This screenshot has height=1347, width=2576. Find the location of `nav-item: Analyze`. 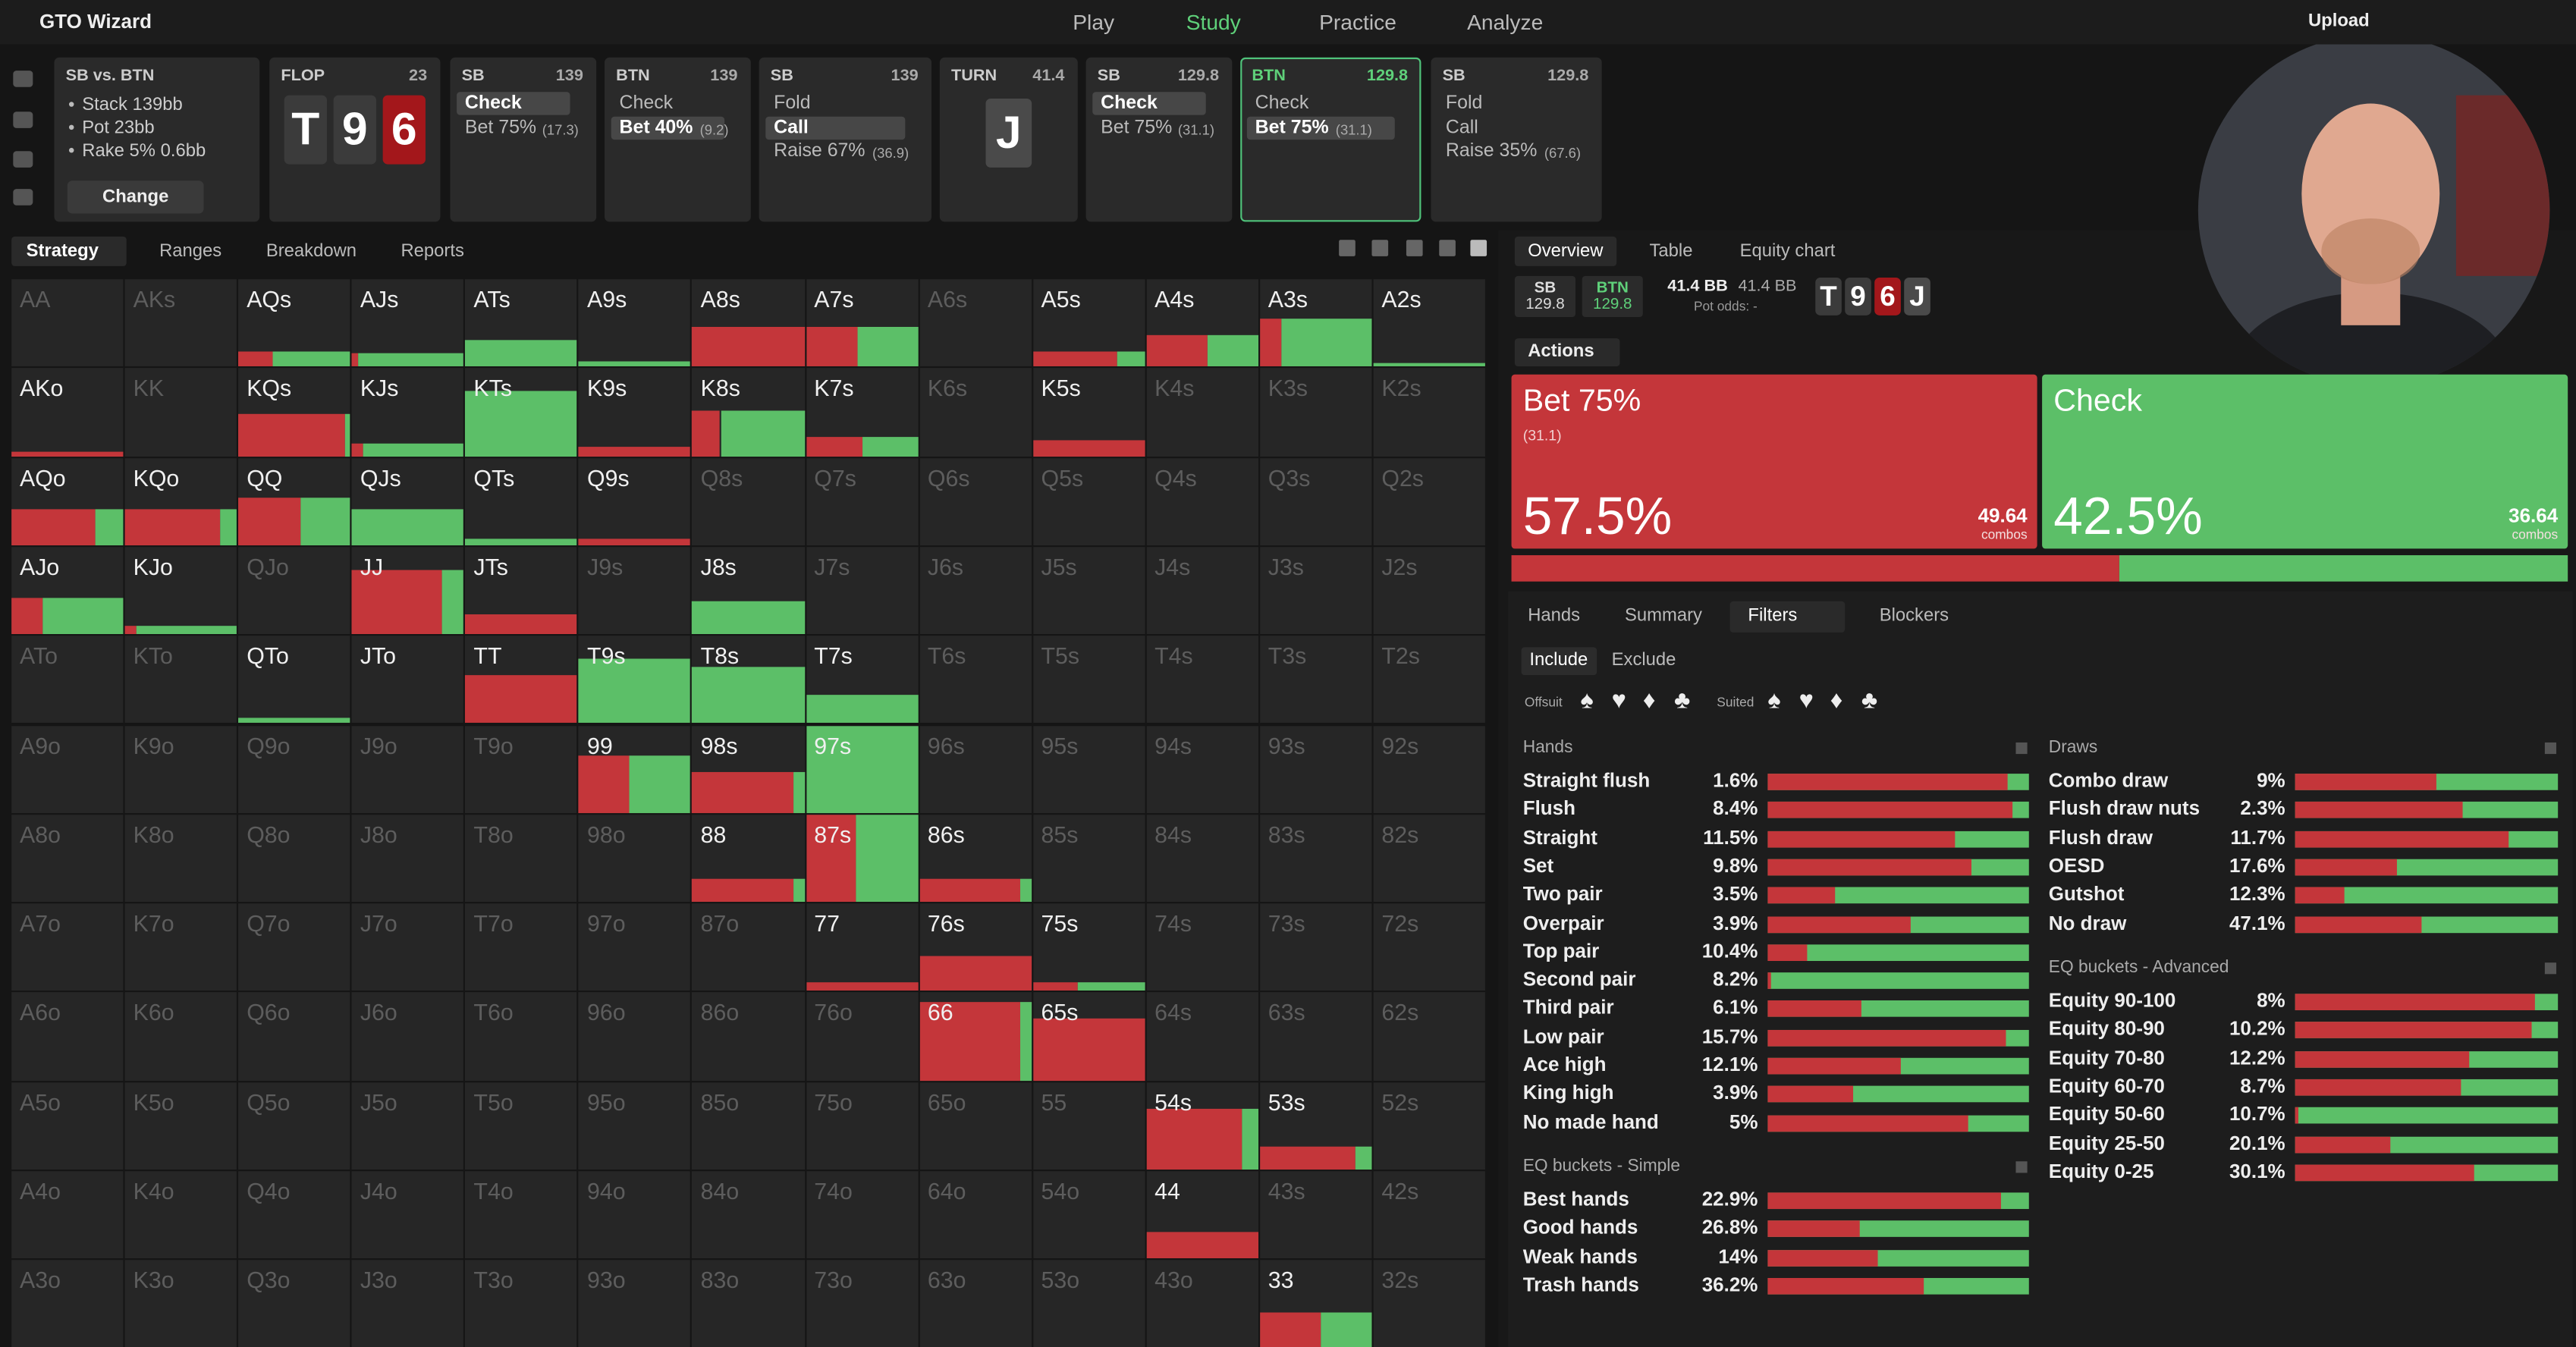

nav-item: Analyze is located at coordinates (1505, 22).